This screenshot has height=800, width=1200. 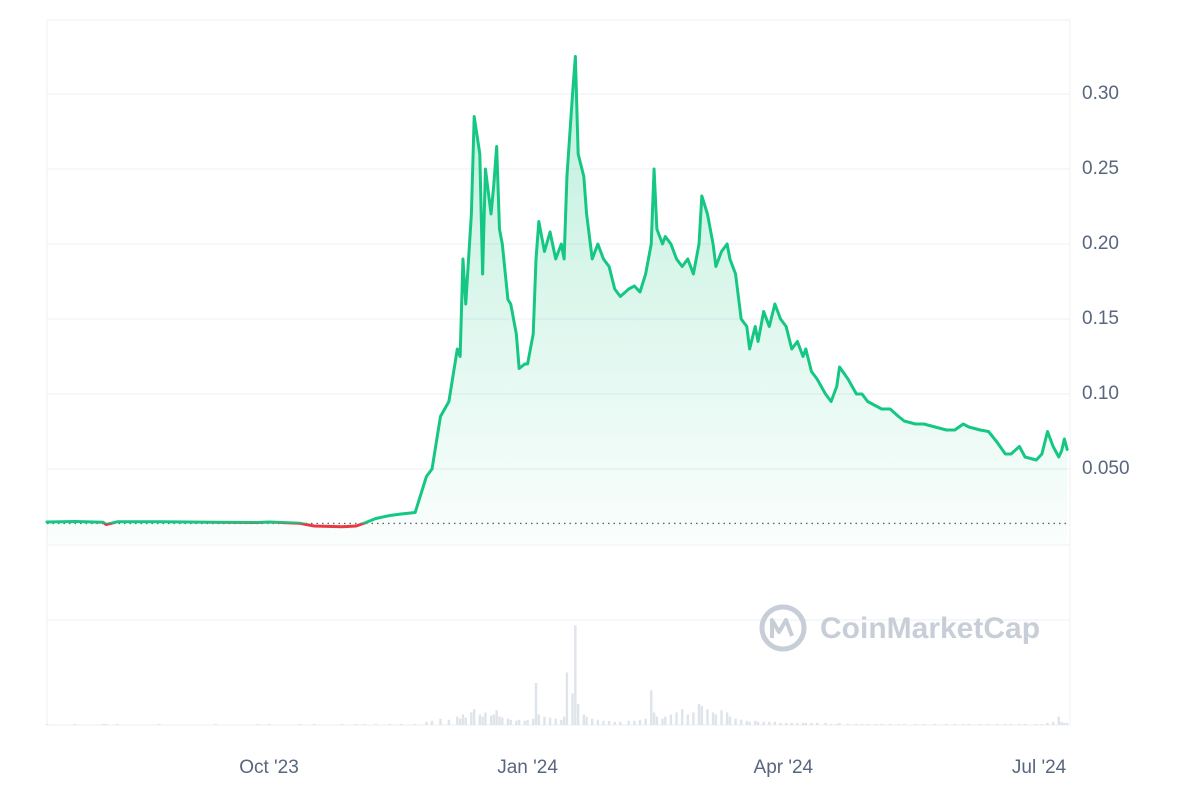 I want to click on x-tick-label: Apr '24, so click(x=784, y=767).